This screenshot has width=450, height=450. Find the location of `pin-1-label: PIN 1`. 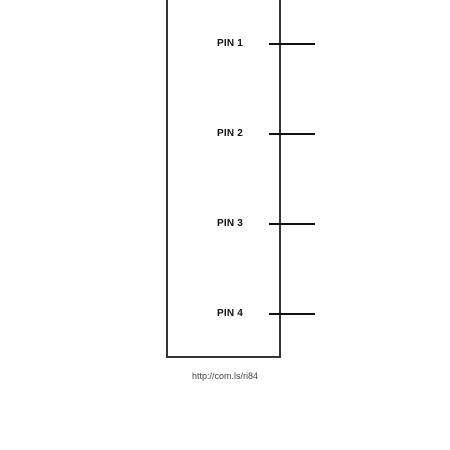

pin-1-label: PIN 1 is located at coordinates (229, 43).